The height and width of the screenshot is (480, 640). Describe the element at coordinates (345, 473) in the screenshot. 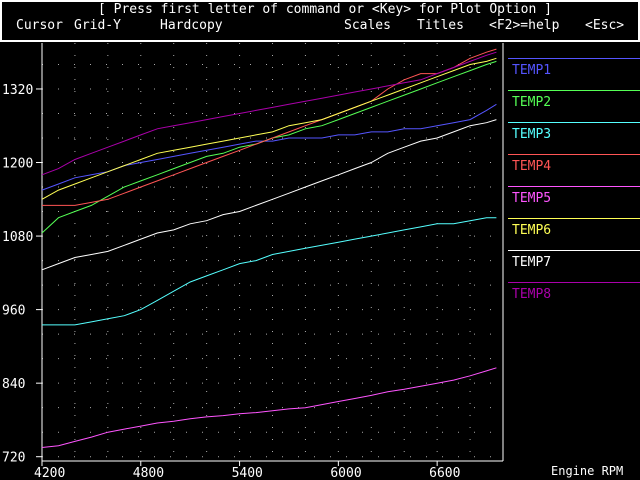

I see `x-tick-label: 6000` at that location.